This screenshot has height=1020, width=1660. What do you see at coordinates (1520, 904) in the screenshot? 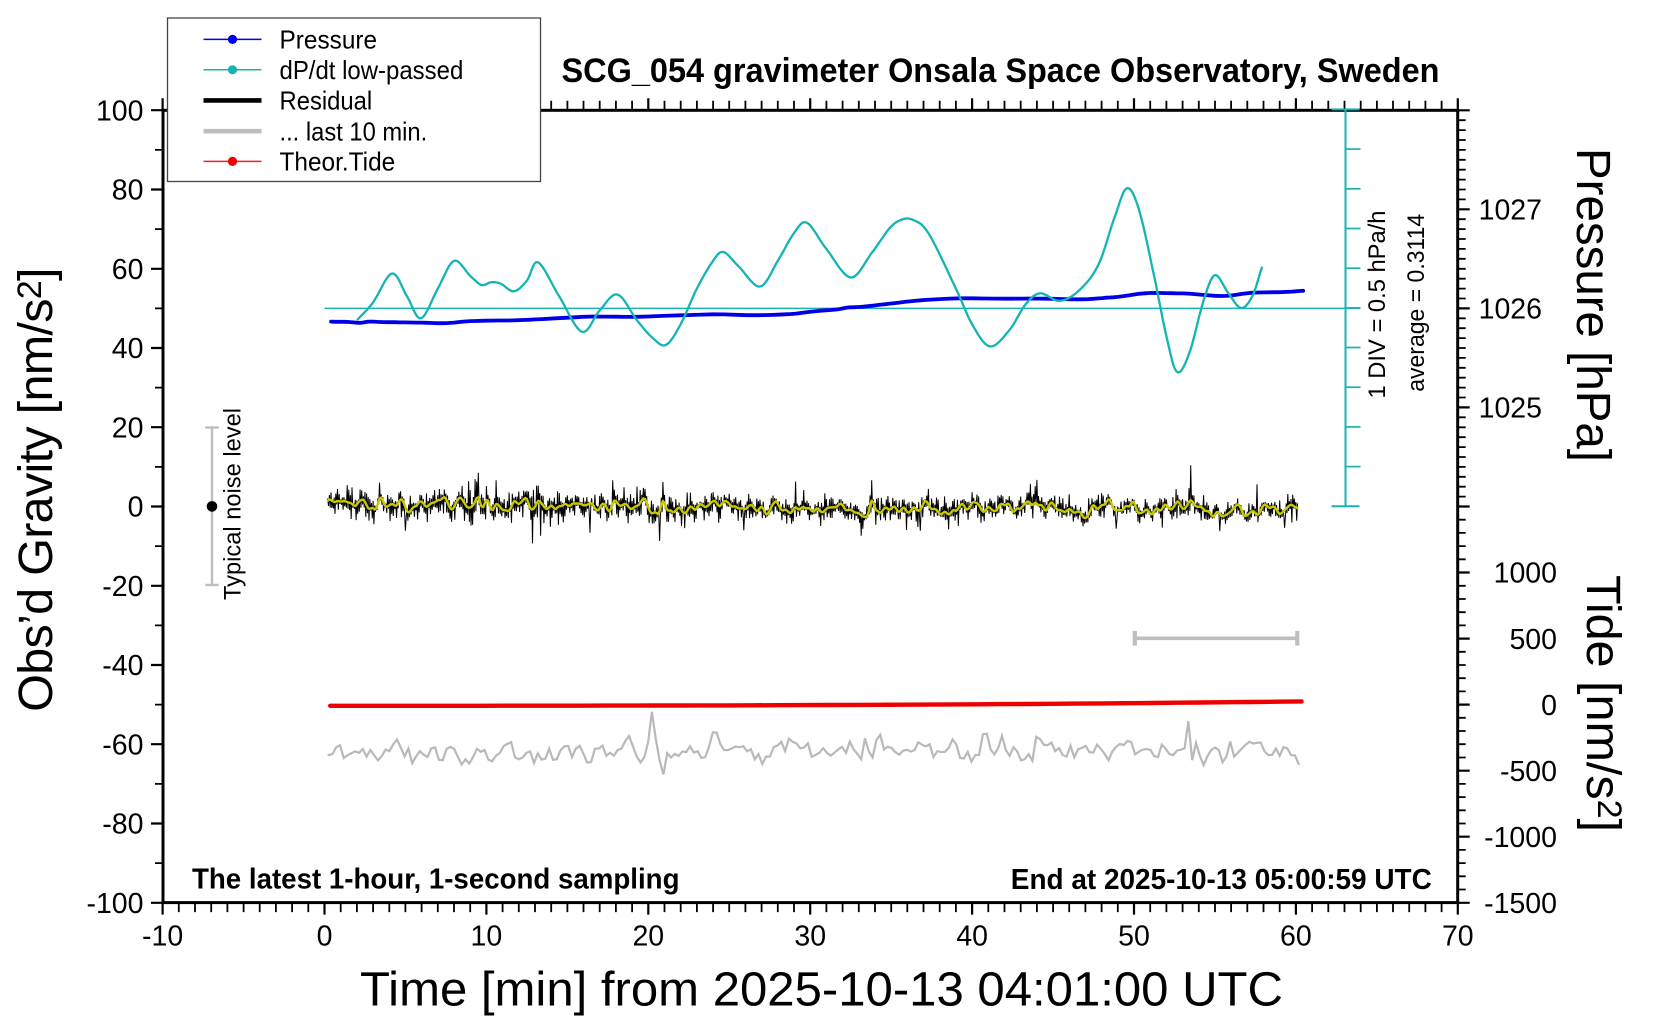
I see `svg-text: -1500` at bounding box center [1520, 904].